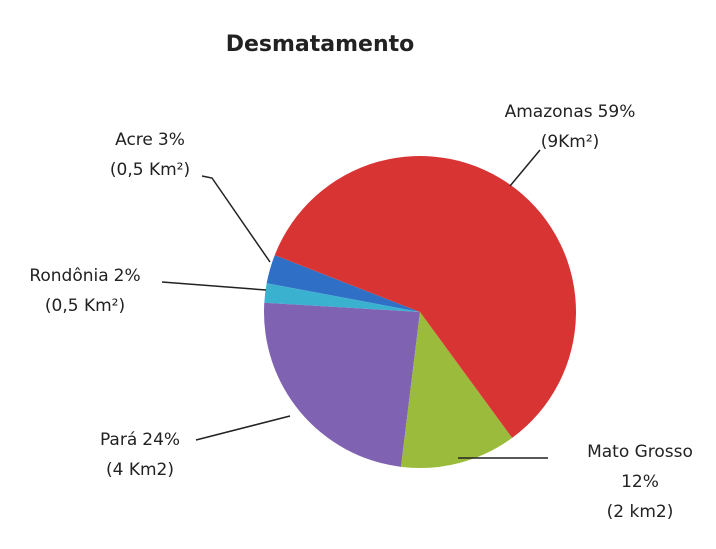 This screenshot has width=716, height=549. Describe the element at coordinates (84, 291) in the screenshot. I see `slice-label: Rondônia 2% (0,5 Km²)` at that location.